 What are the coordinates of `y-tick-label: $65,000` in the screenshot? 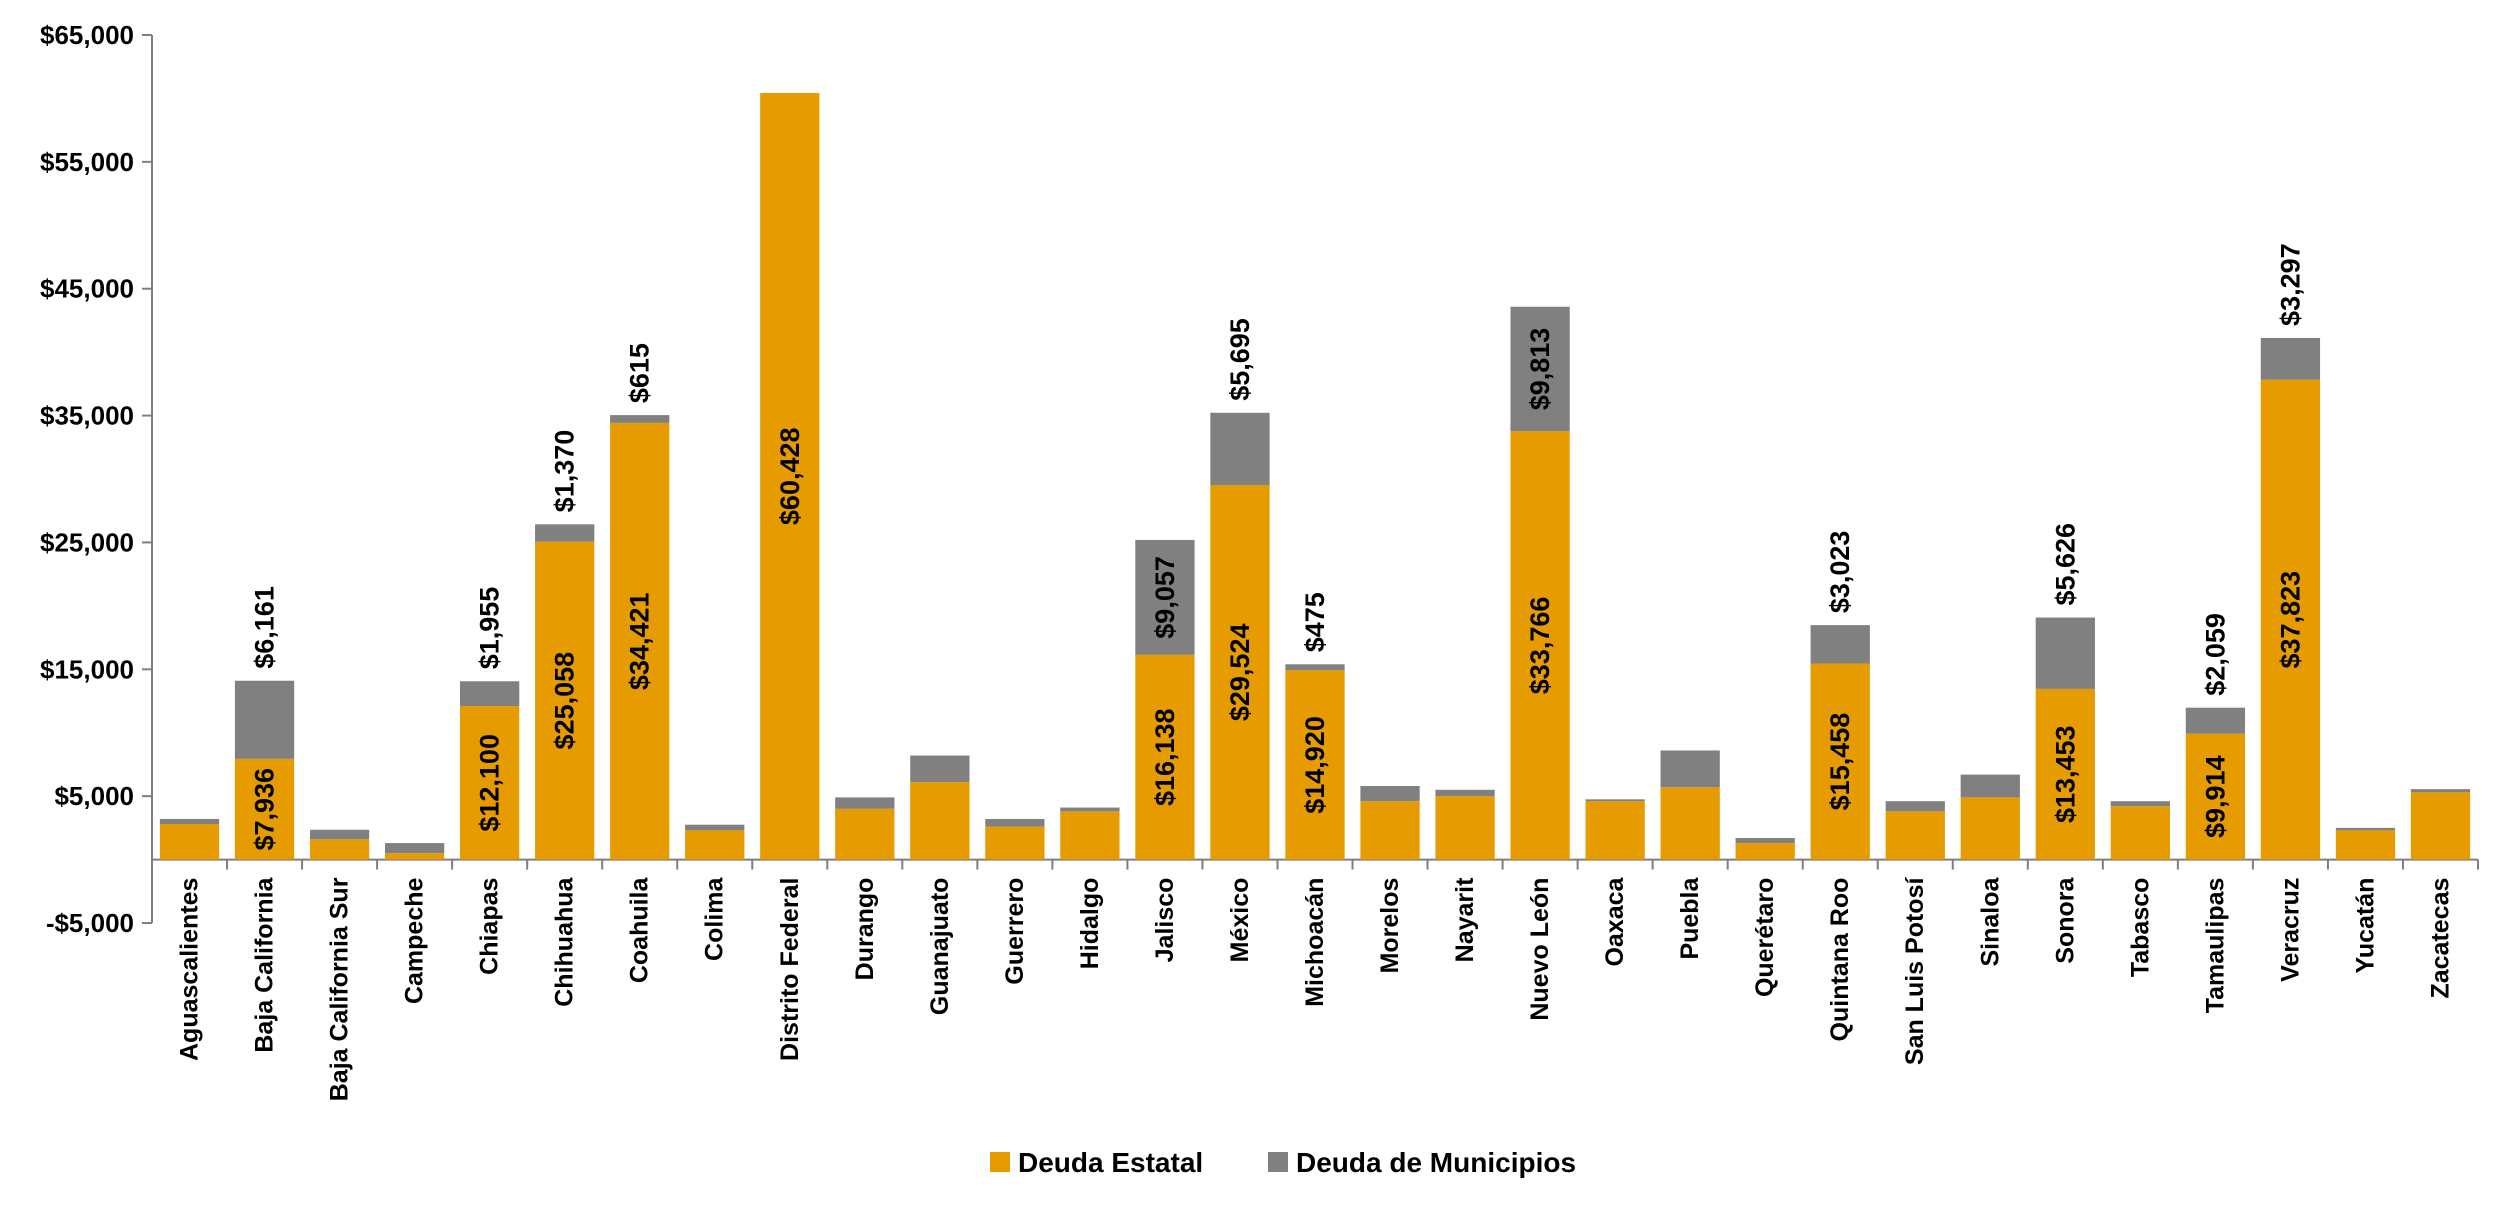 It's located at (87, 35).